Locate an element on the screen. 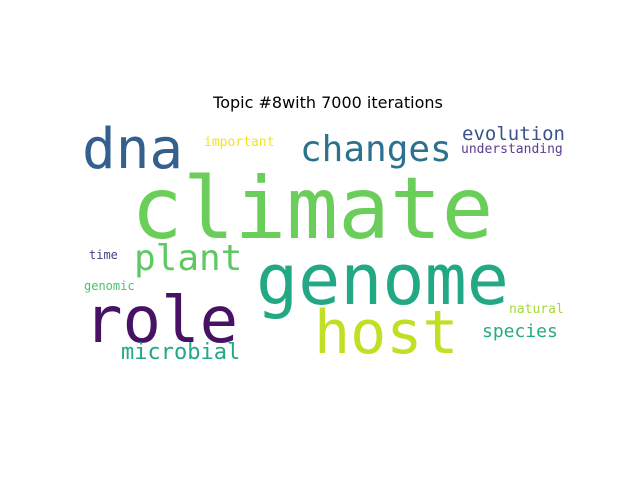  word-microbial: microbial is located at coordinates (180, 352).